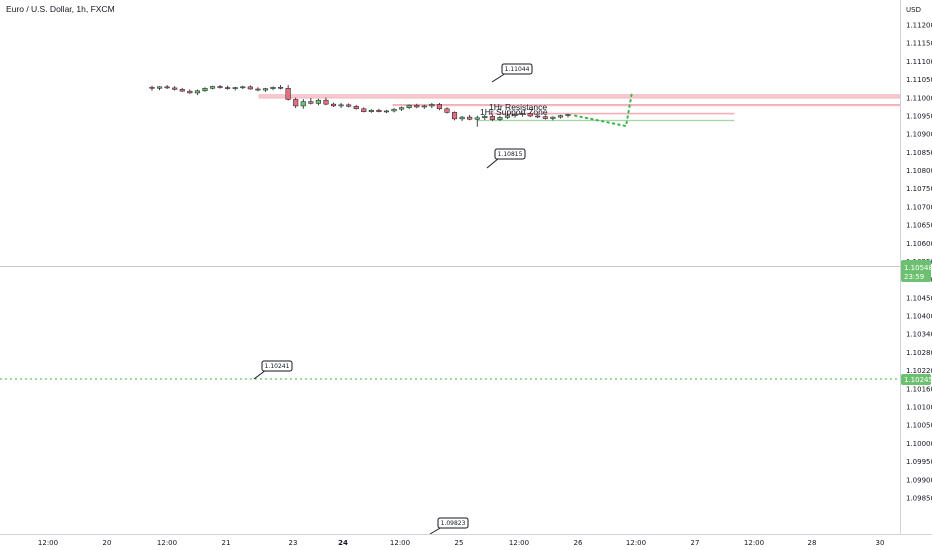 This screenshot has height=550, width=932. I want to click on target-price-tag: 1.10245, so click(916, 379).